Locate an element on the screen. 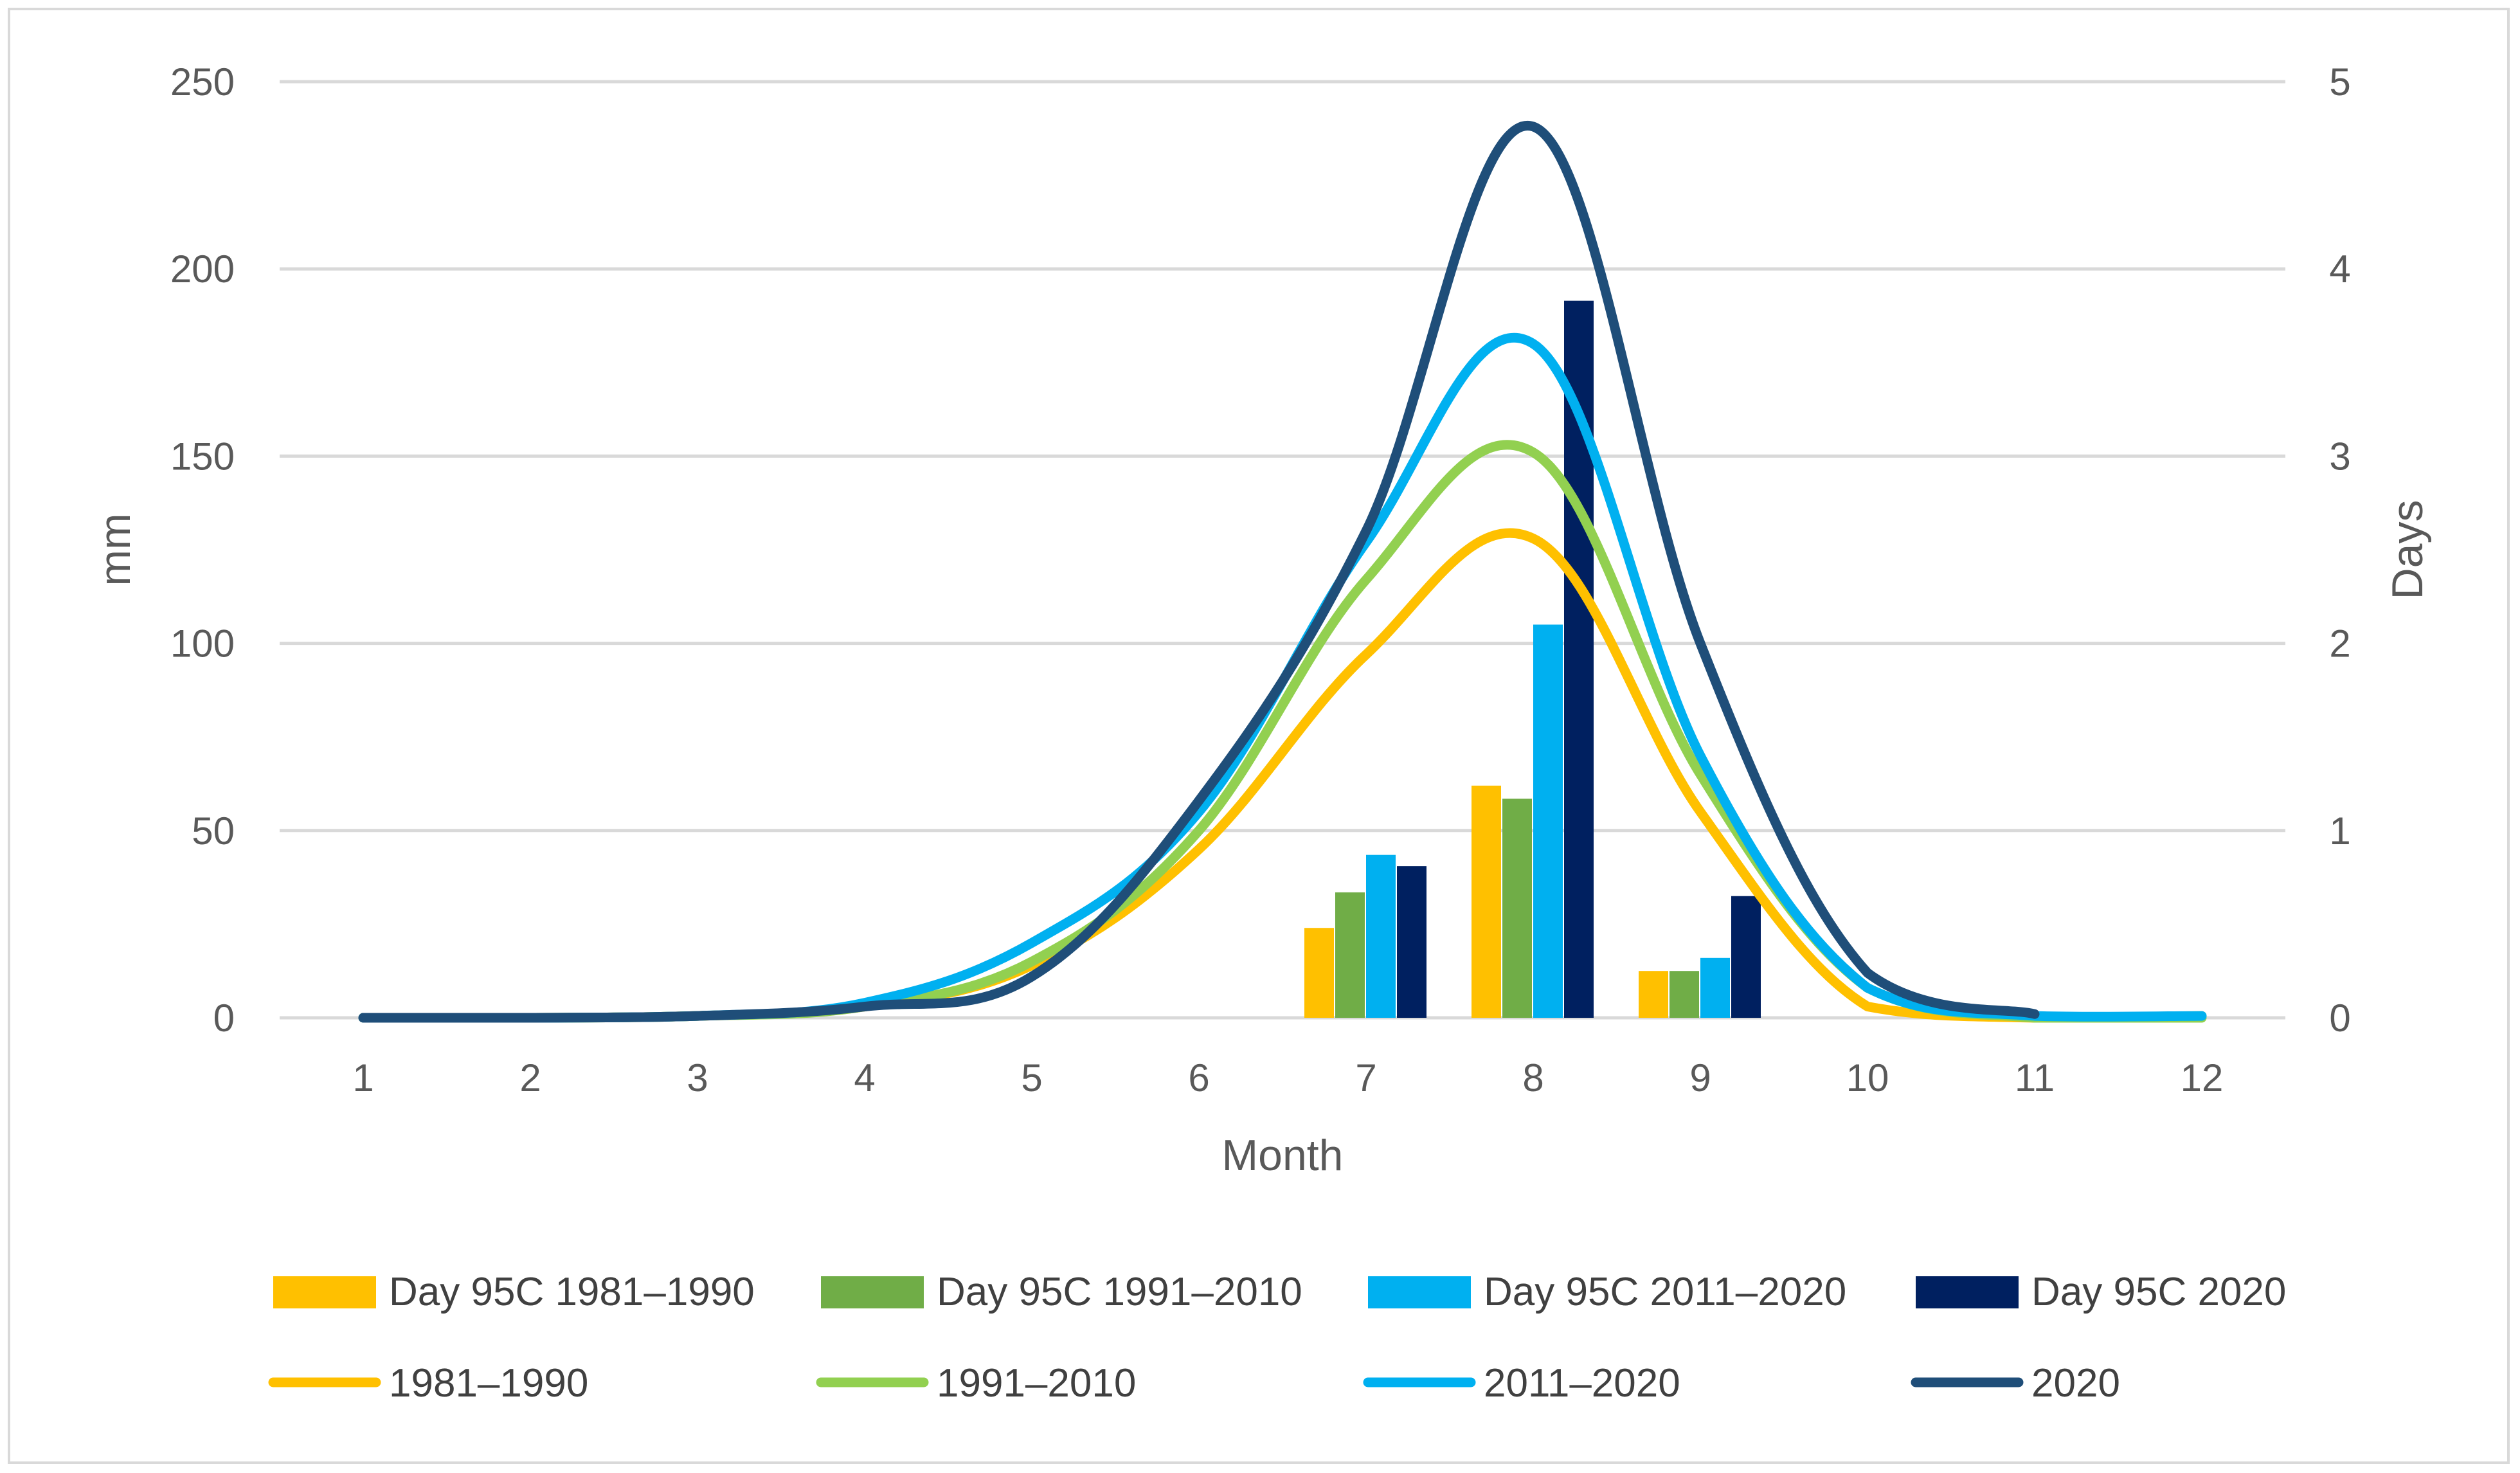  x-axis-ticks: 1 2 3 4 5 6 7 8 9 10 11 12 is located at coordinates (1288, 1077).